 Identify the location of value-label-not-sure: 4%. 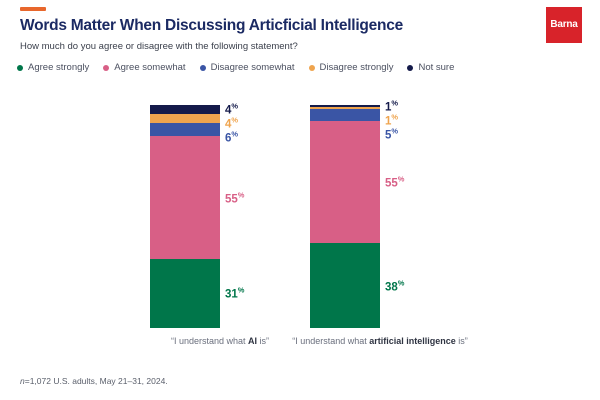
(232, 109).